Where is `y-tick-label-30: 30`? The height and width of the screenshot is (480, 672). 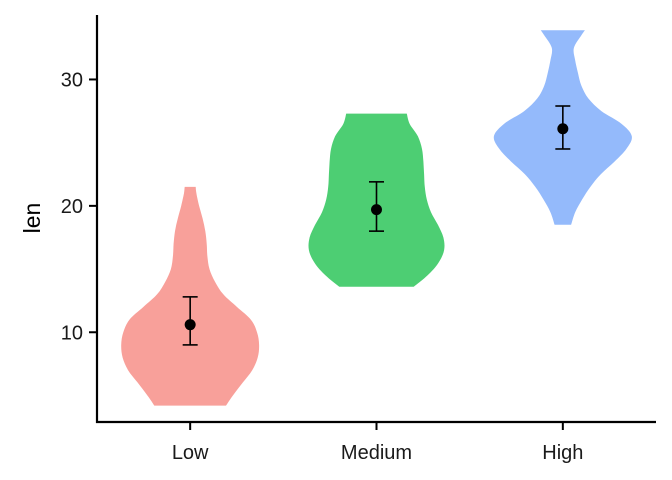
y-tick-label-30: 30 is located at coordinates (72, 80).